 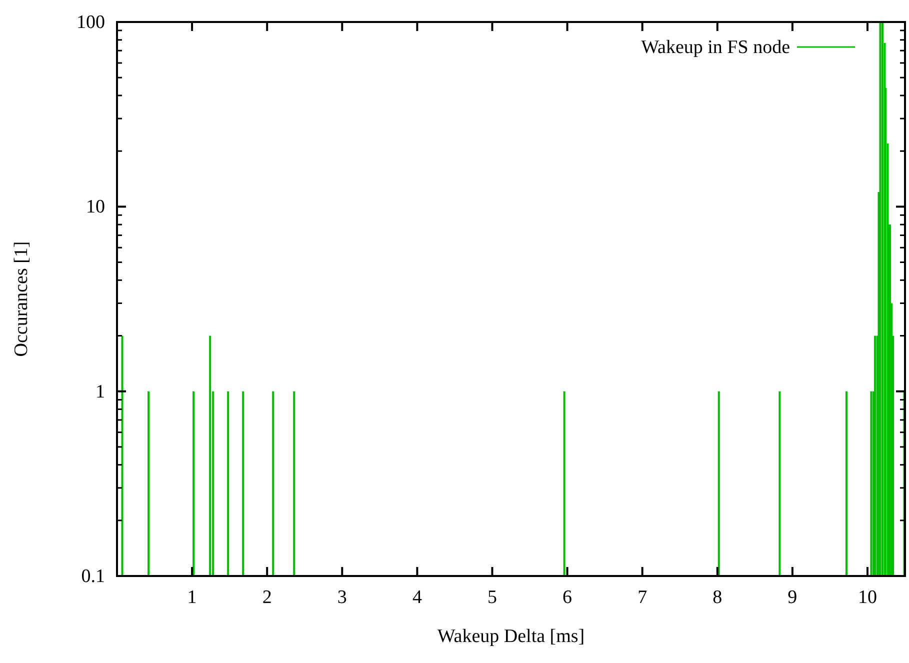 What do you see at coordinates (100, 391) in the screenshot?
I see `y-tick-label: 1` at bounding box center [100, 391].